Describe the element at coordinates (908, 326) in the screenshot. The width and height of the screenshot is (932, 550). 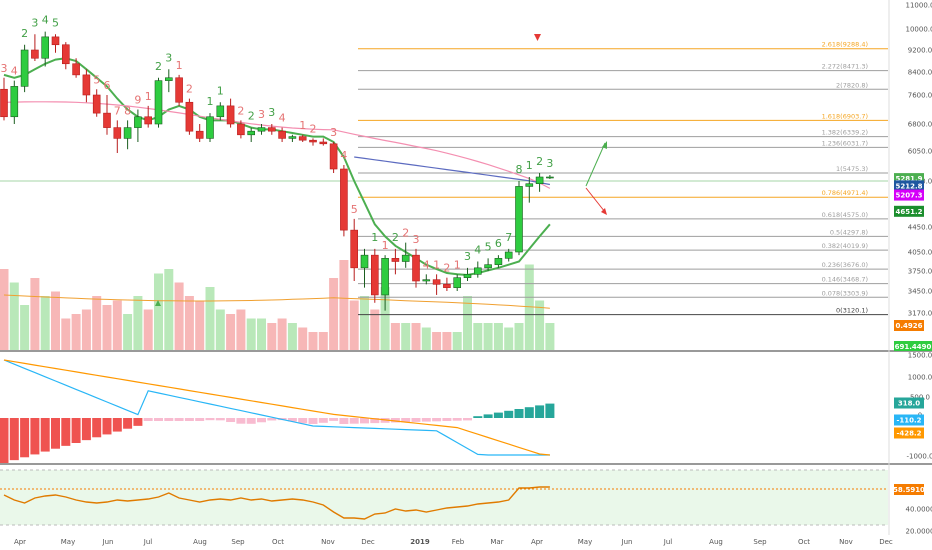
I see `volume-tag-label: 0.4926` at that location.